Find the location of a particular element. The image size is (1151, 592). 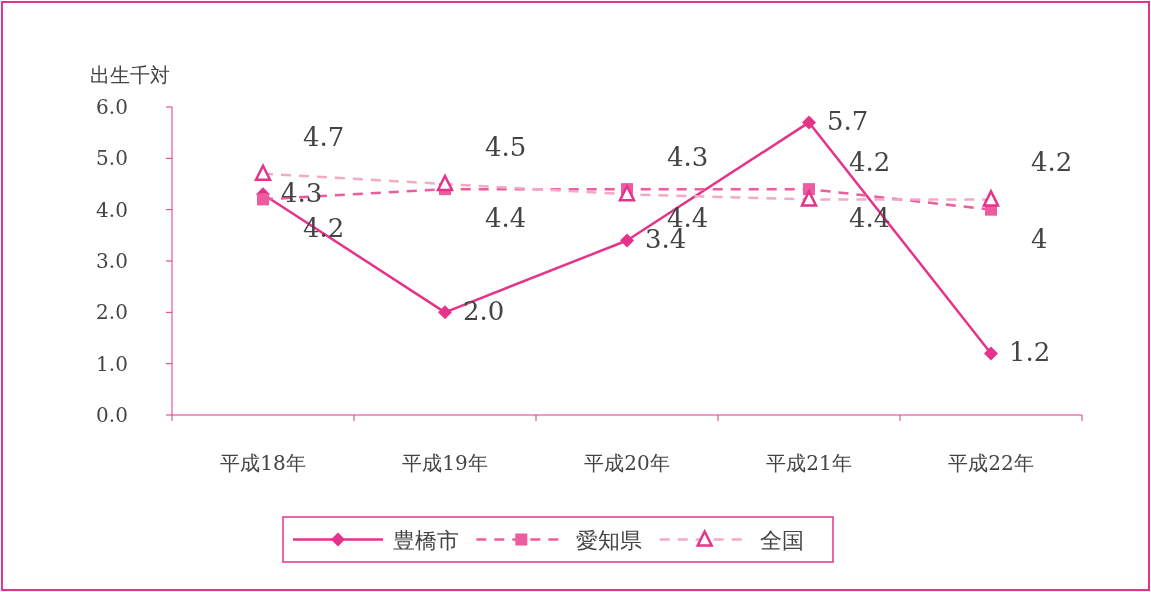

x-tick-label: 平成21年 is located at coordinates (809, 463).